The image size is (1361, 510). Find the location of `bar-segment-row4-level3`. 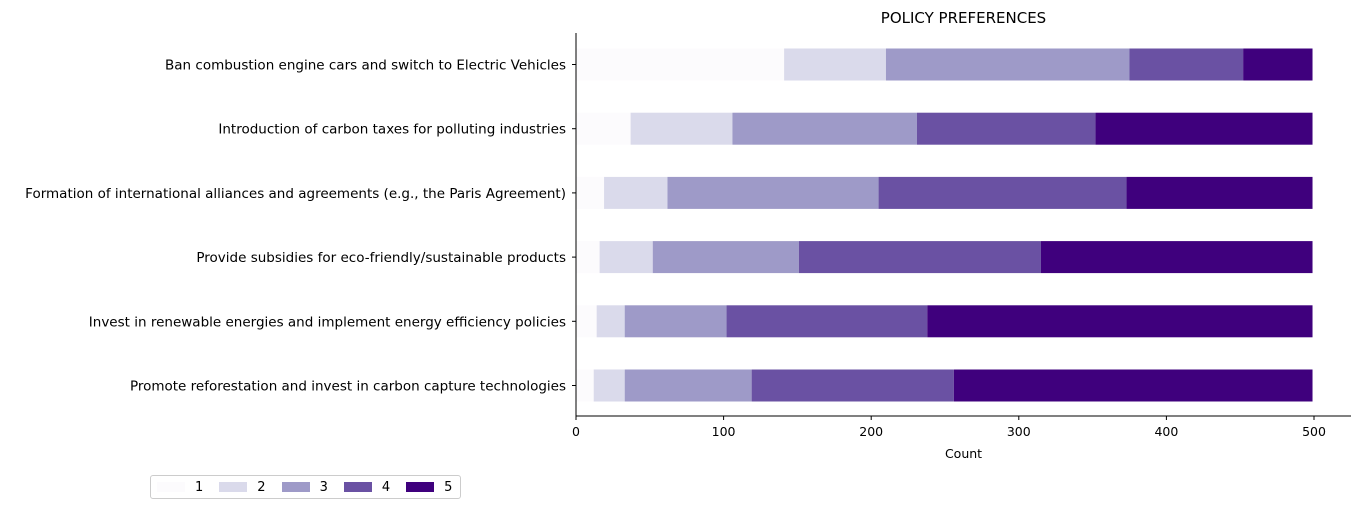

bar-segment-row4-level3 is located at coordinates (725, 257).